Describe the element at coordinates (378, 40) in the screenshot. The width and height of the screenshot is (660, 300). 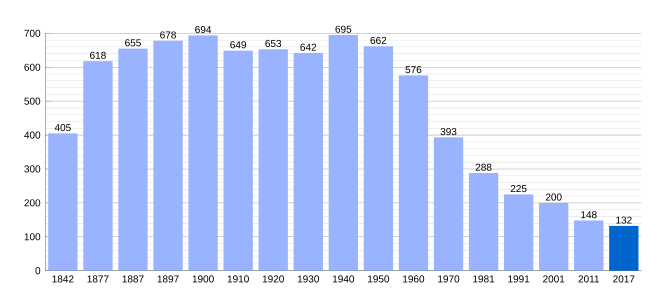
I see `data-label: 662` at that location.